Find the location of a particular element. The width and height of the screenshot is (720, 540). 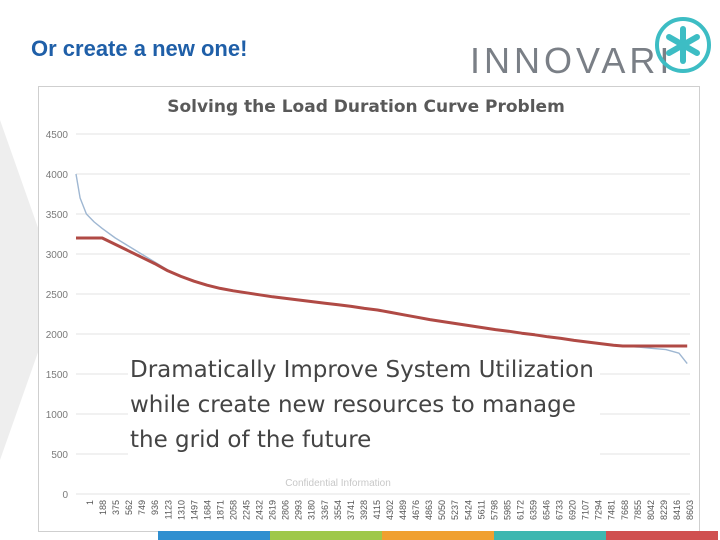

x-tick-label: 749 is located at coordinates (142, 507).